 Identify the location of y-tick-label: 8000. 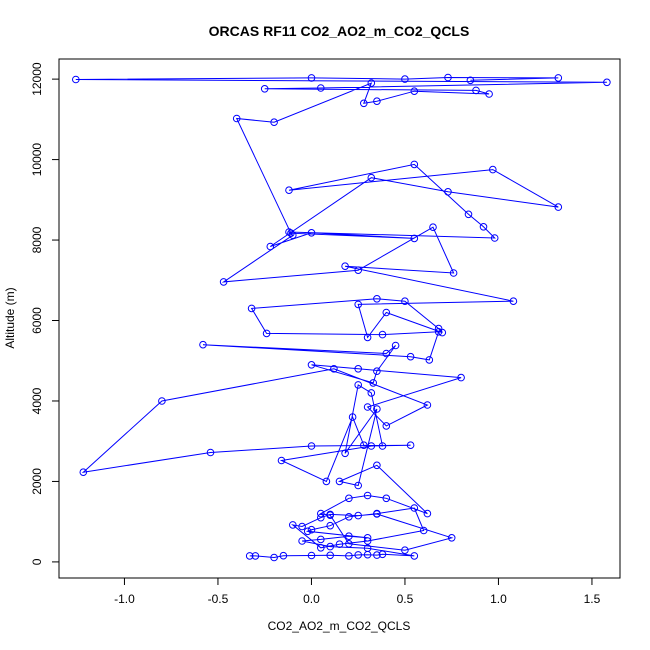
(37, 239).